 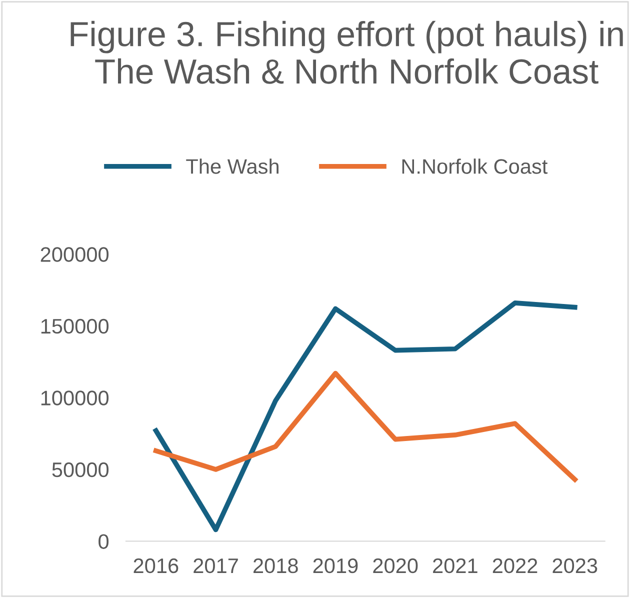 What do you see at coordinates (103, 541) in the screenshot?
I see `y-tick-label: 0` at bounding box center [103, 541].